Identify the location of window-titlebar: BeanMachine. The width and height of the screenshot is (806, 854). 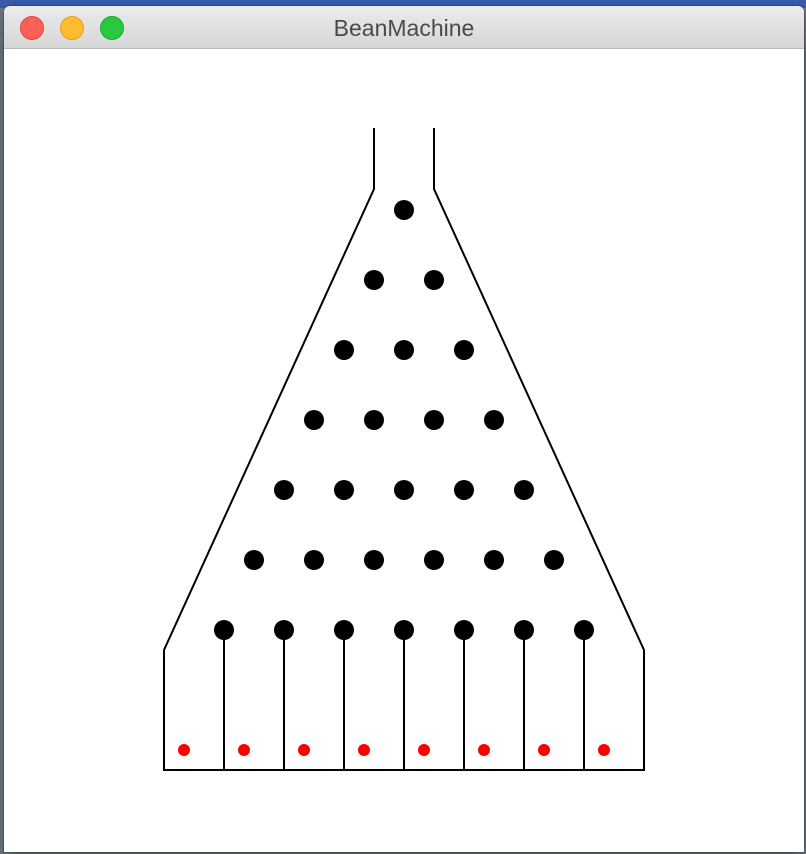
(404, 27).